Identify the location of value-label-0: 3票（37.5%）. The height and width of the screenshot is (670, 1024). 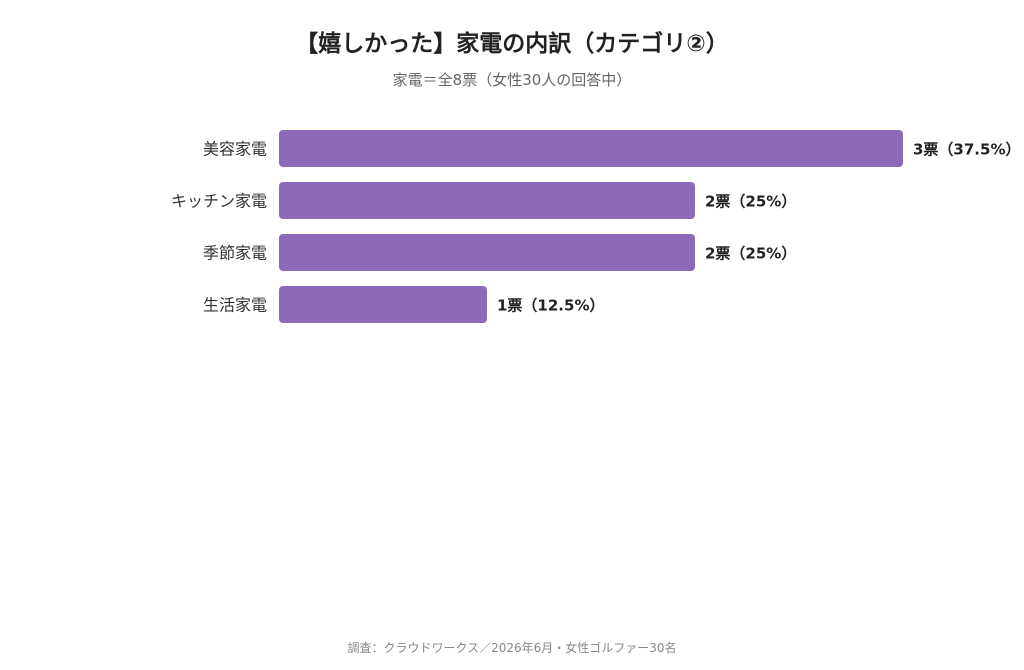
(966, 150).